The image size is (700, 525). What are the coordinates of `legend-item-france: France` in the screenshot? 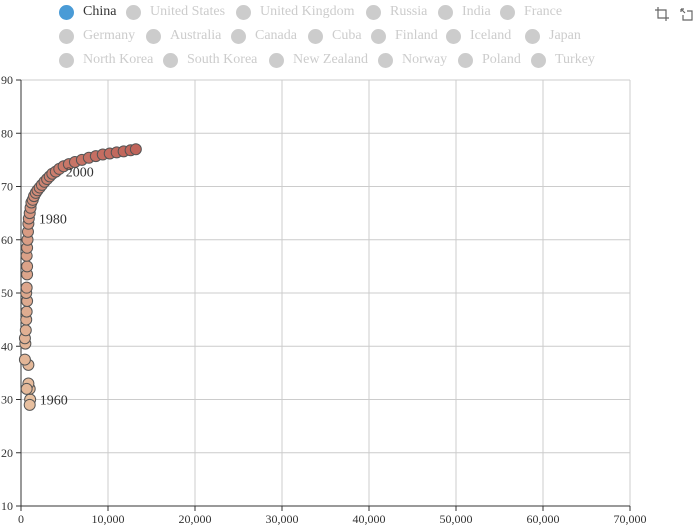 It's located at (531, 12).